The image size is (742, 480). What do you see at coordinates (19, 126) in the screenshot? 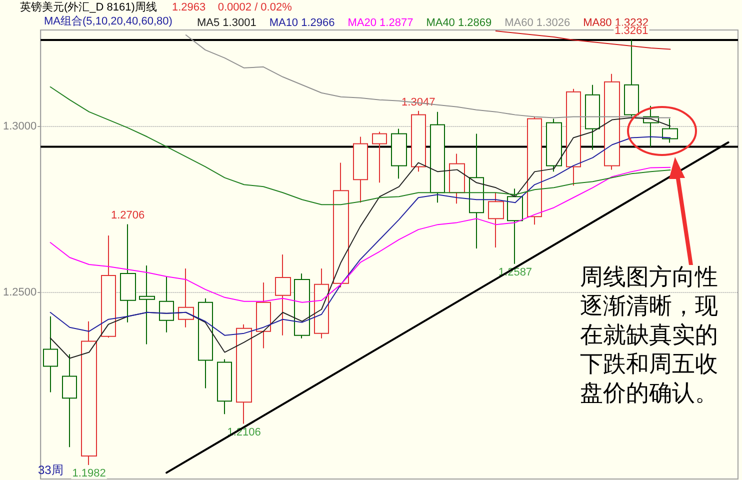
I see `y-tick-label: 1.3000` at bounding box center [19, 126].